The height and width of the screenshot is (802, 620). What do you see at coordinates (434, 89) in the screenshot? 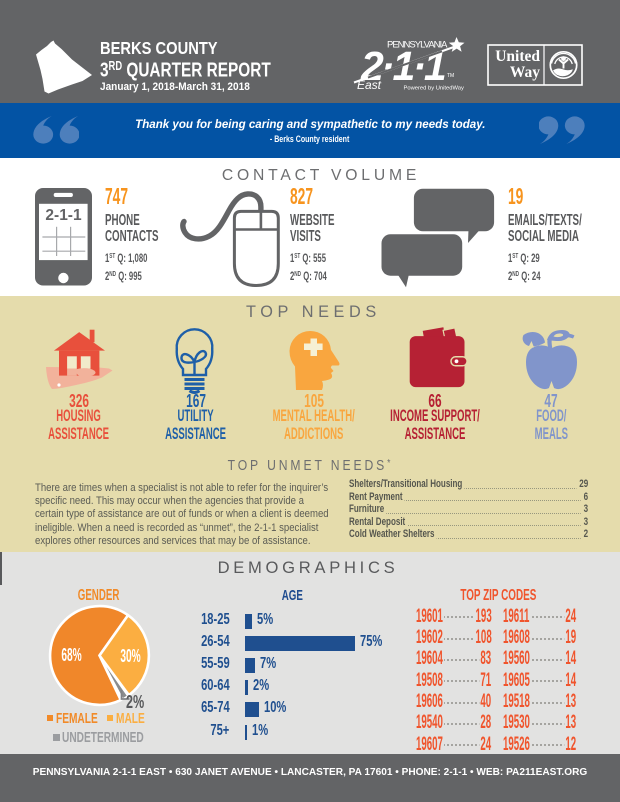
I see `svg-text: Powered by UnitedWay` at bounding box center [434, 89].